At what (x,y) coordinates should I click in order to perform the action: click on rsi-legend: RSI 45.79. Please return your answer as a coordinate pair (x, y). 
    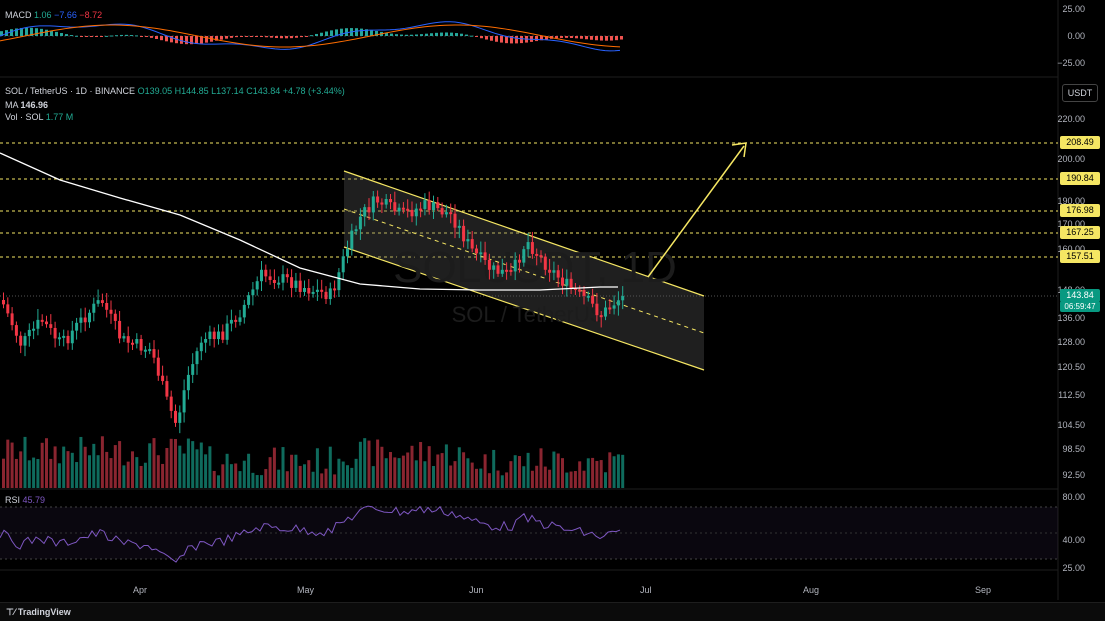
    Looking at the image, I should click on (25, 500).